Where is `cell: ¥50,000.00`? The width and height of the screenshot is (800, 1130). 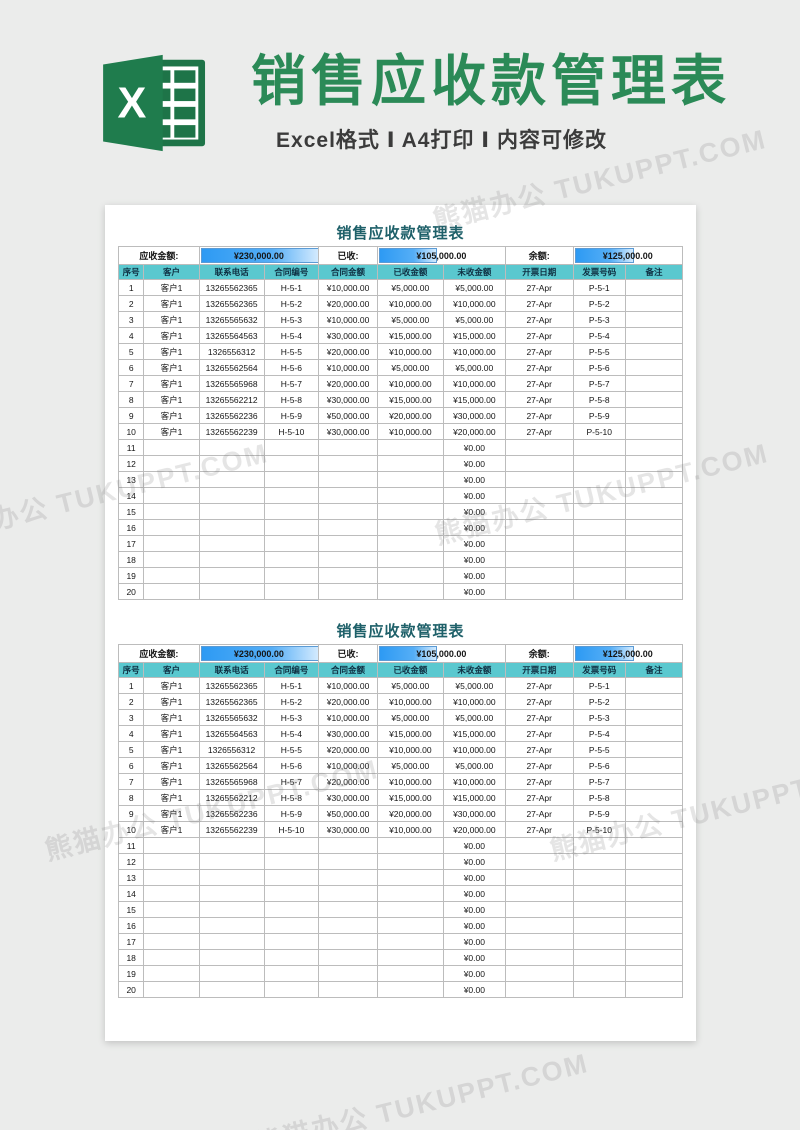 cell: ¥50,000.00 is located at coordinates (348, 813).